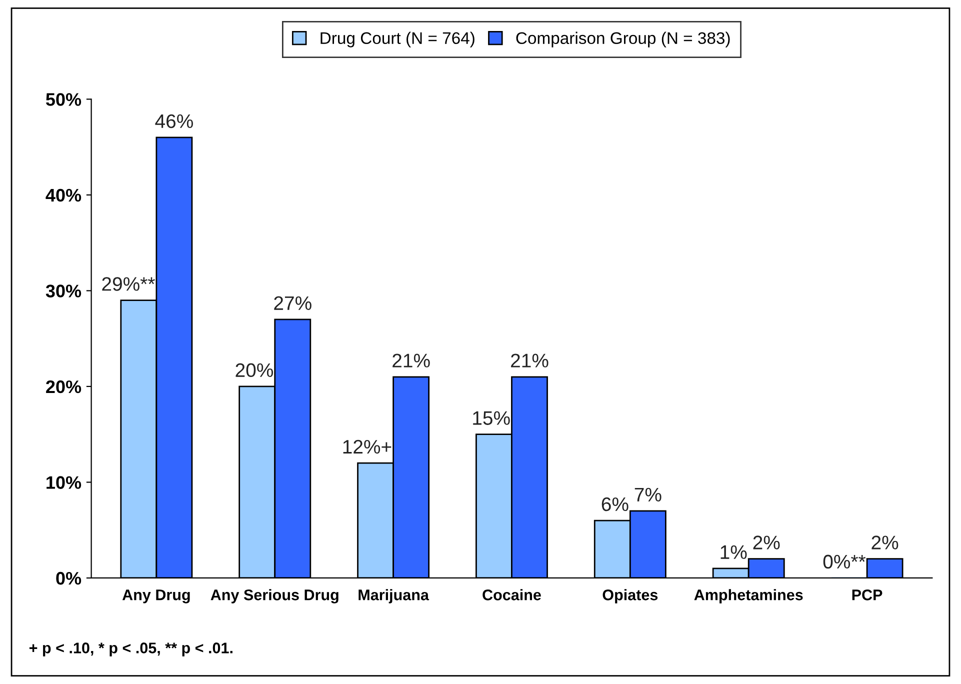  I want to click on data-label: 12%+, so click(367, 447).